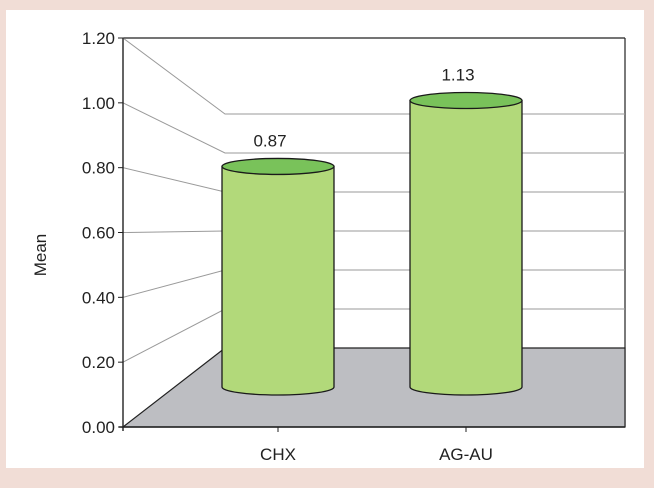  Describe the element at coordinates (269, 140) in the screenshot. I see `data-label: 0.87` at that location.